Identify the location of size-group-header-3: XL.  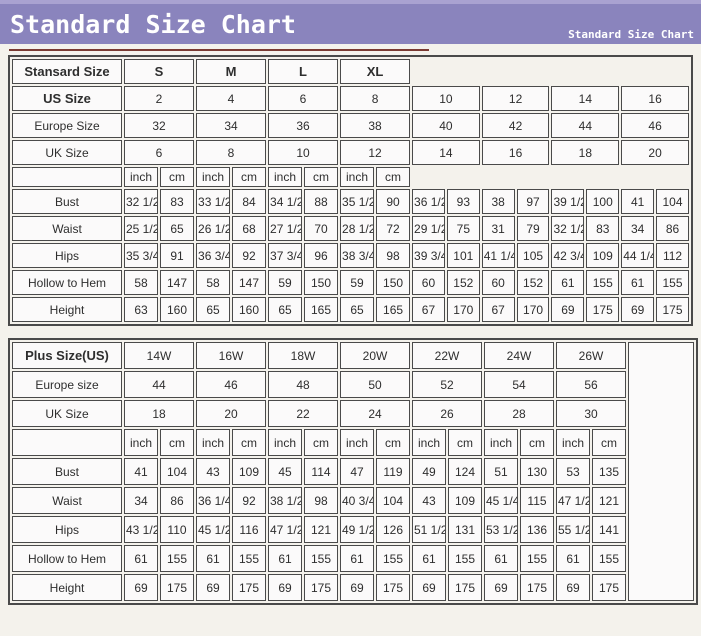
(375, 71).